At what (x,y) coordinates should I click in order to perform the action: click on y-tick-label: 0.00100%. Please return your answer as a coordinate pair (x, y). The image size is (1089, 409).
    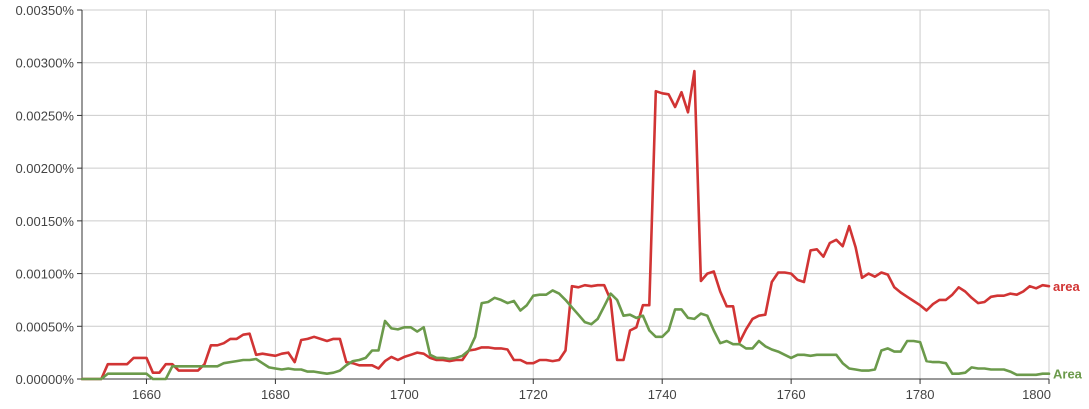
    Looking at the image, I should click on (44, 274).